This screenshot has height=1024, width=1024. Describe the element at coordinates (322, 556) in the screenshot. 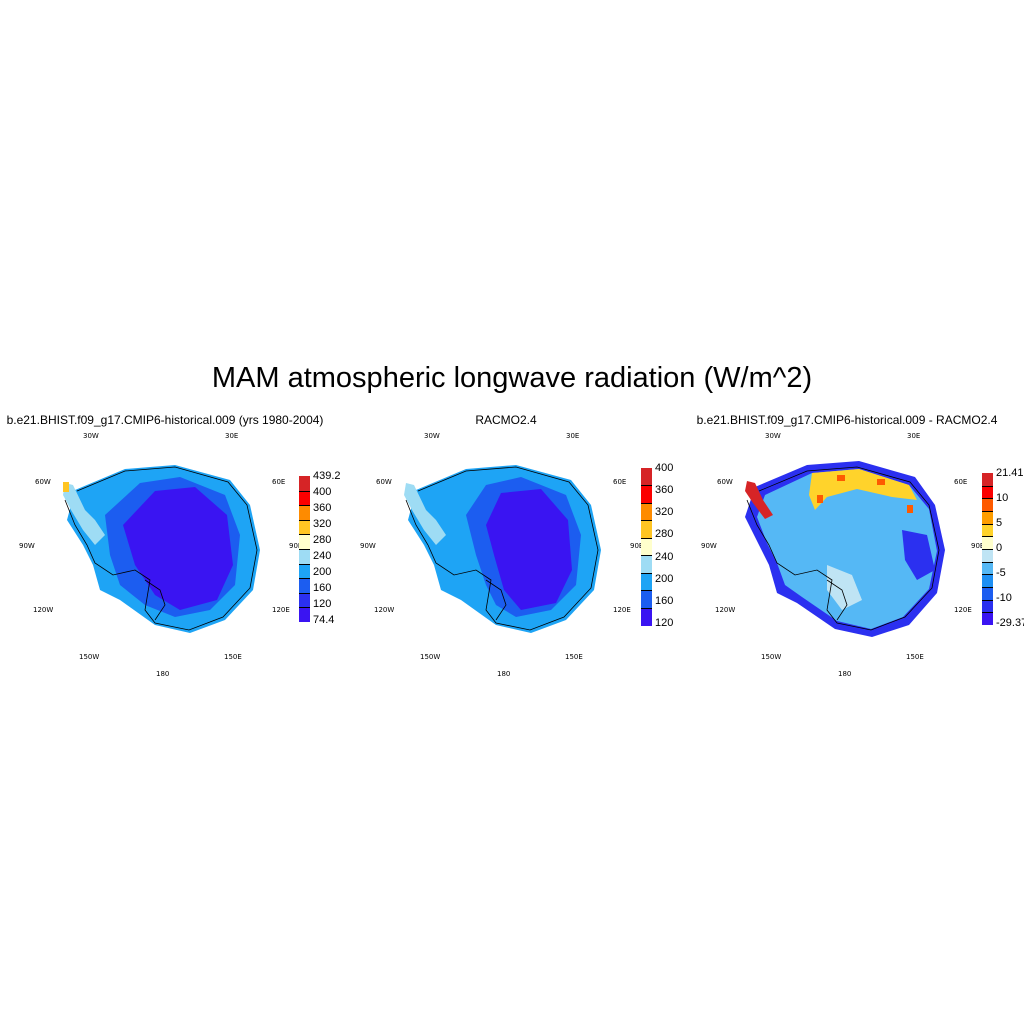

I see `colorbar-label: 240` at that location.